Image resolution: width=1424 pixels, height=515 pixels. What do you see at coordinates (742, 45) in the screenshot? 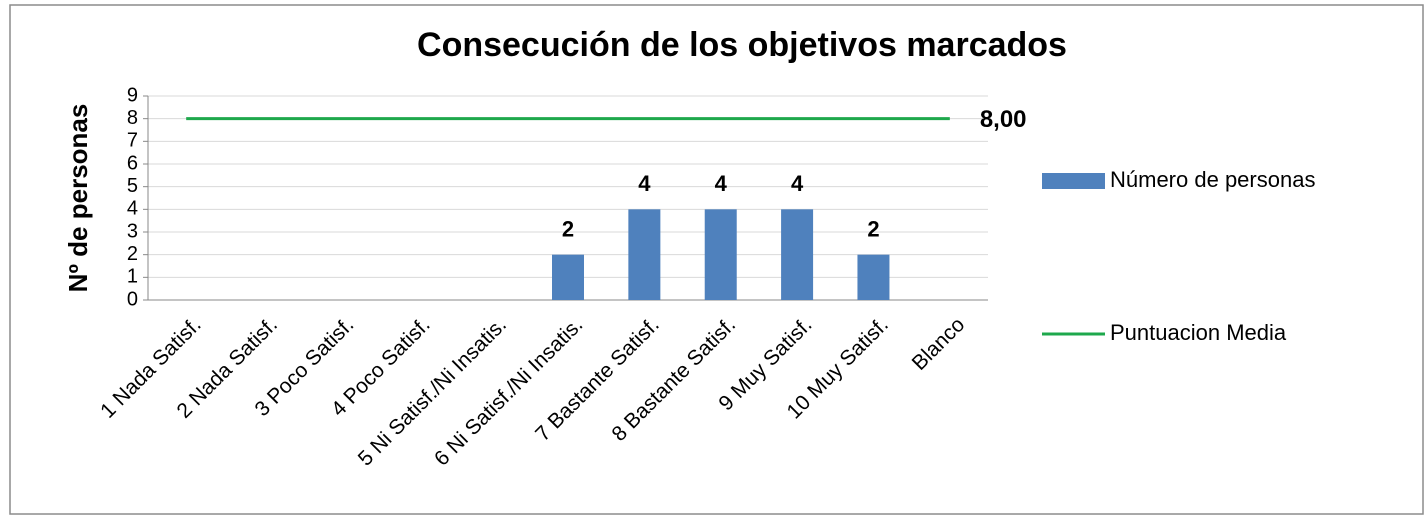
I see `chart-title: Consecución de los objetivos marcados` at bounding box center [742, 45].